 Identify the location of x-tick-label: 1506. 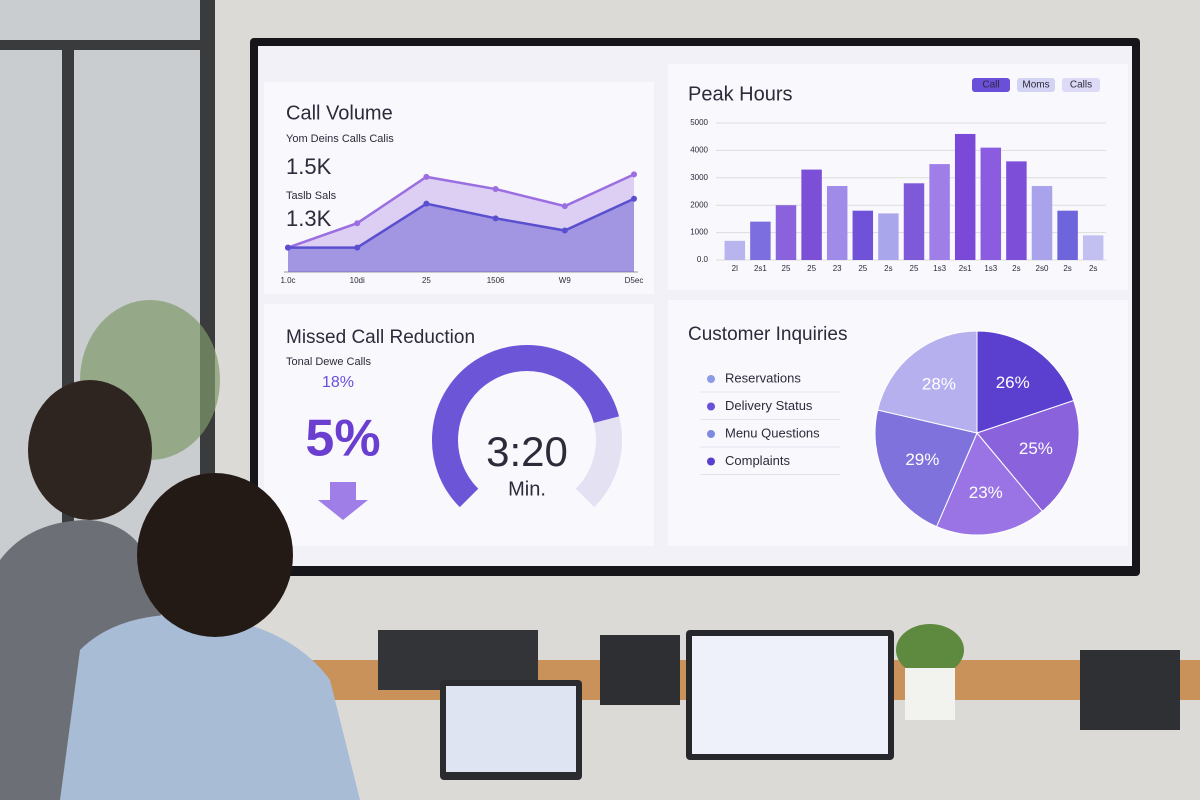
(496, 280).